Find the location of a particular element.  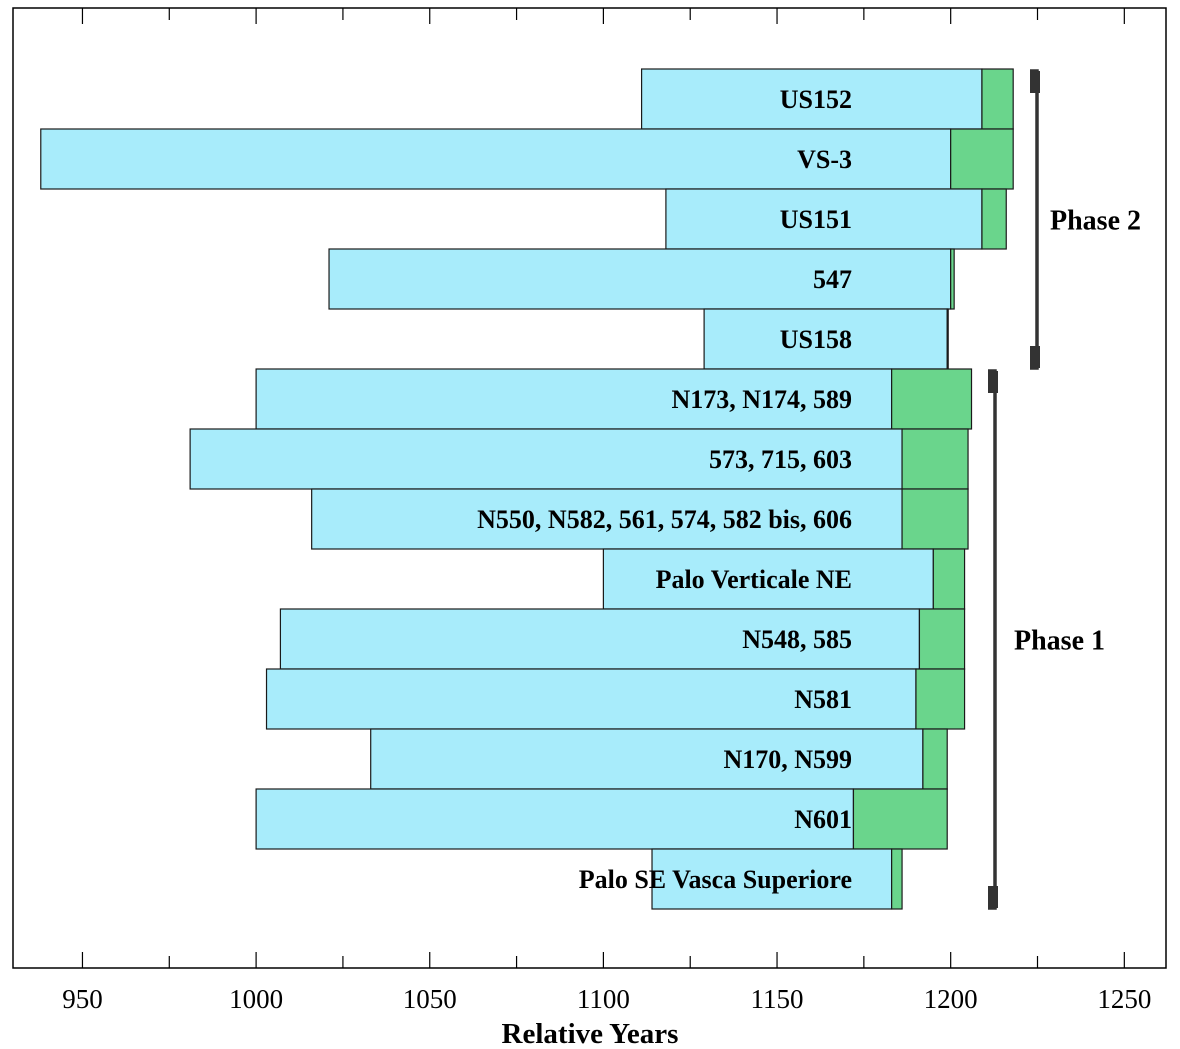

x-tick-label: 1200 is located at coordinates (951, 999).